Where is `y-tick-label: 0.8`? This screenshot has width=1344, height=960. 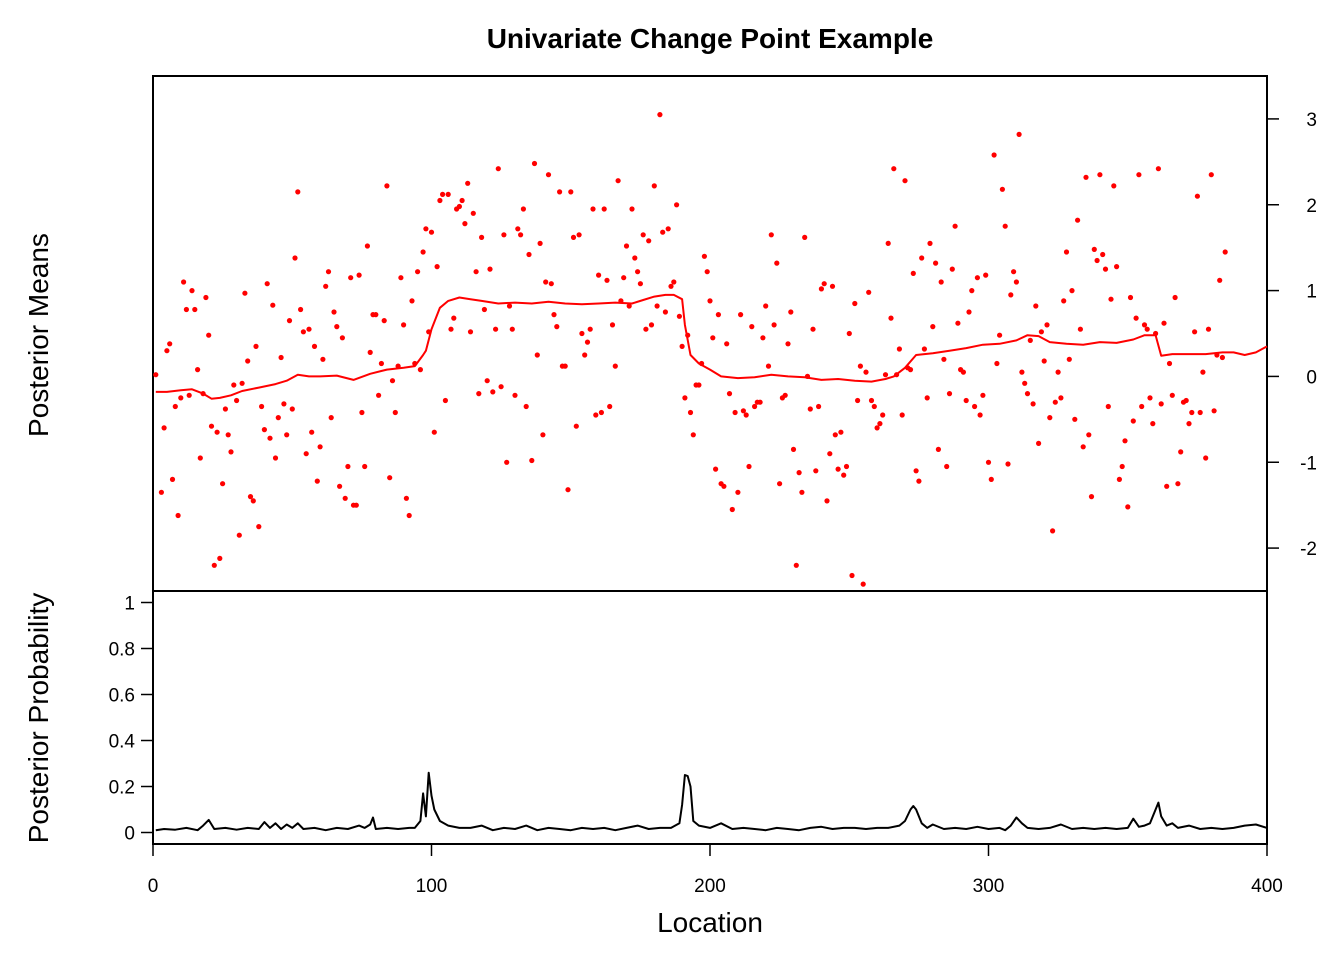 y-tick-label: 0.8 is located at coordinates (122, 650).